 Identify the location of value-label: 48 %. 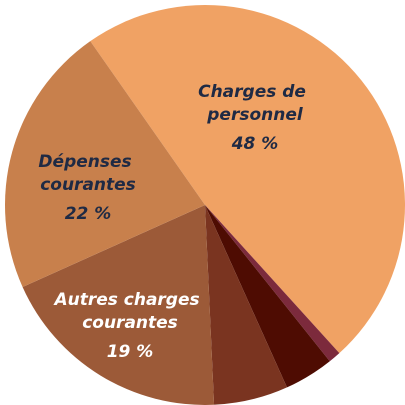
(255, 144).